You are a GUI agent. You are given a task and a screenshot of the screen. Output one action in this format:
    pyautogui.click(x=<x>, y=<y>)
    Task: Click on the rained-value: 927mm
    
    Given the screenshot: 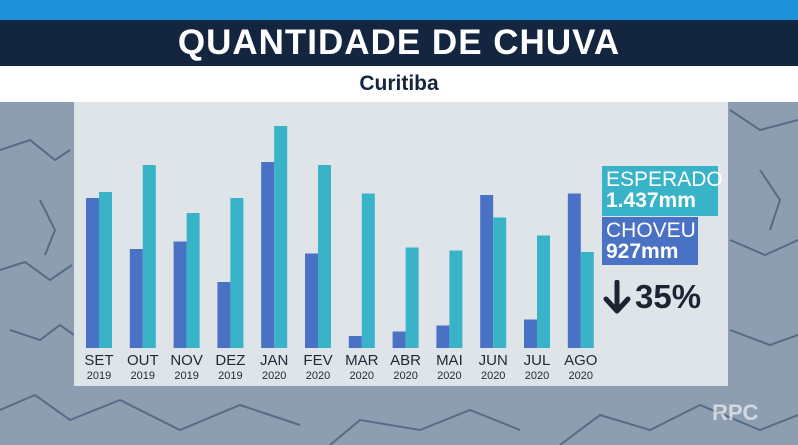 What is the action you would take?
    pyautogui.click(x=642, y=251)
    